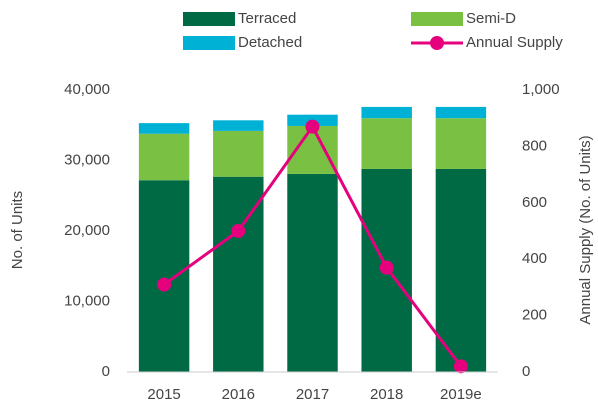  Describe the element at coordinates (541, 89) in the screenshot. I see `y2-tick-label: 1,000` at that location.